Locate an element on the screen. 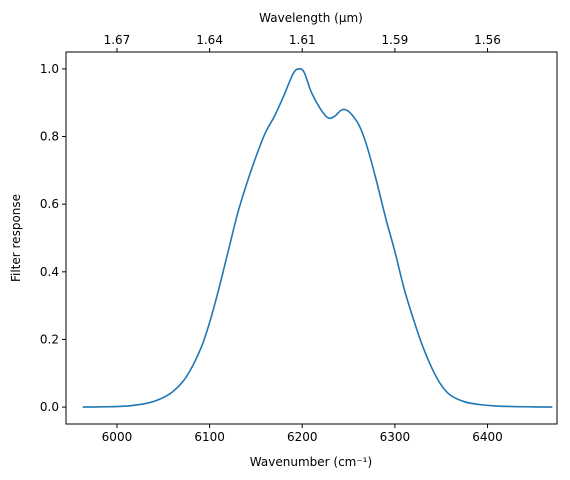 Image resolution: width=570 pixels, height=480 pixels. y-axis-label: Filter response is located at coordinates (16, 238).